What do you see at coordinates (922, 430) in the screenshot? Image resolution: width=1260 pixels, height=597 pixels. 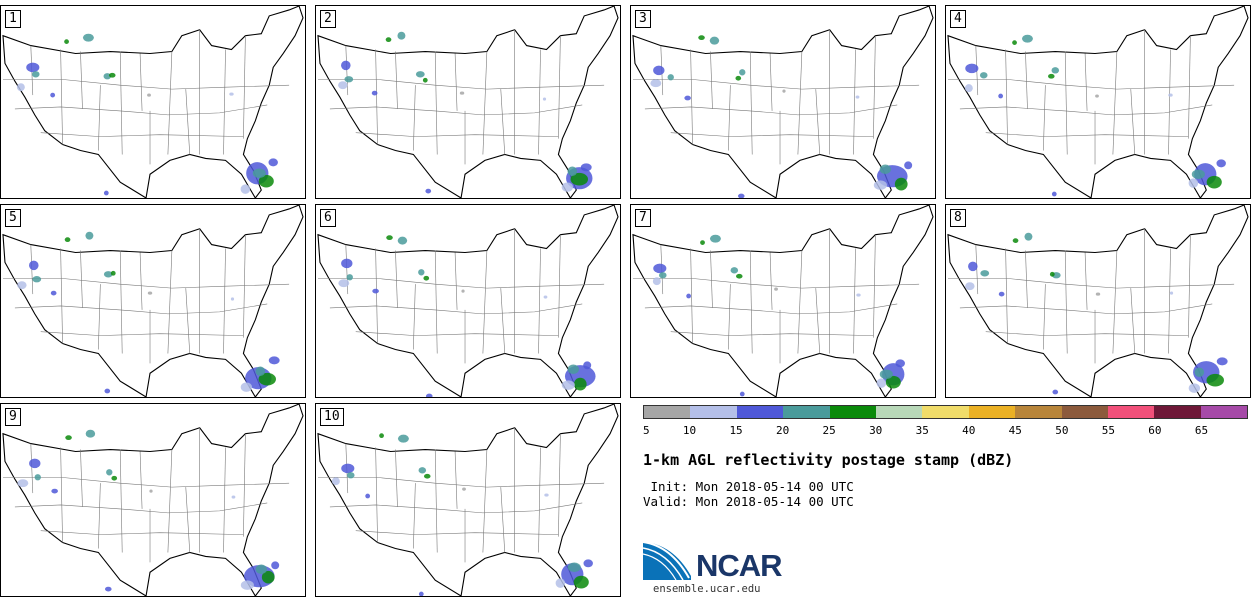 I see `colorbar-tick-label: 35` at bounding box center [922, 430].